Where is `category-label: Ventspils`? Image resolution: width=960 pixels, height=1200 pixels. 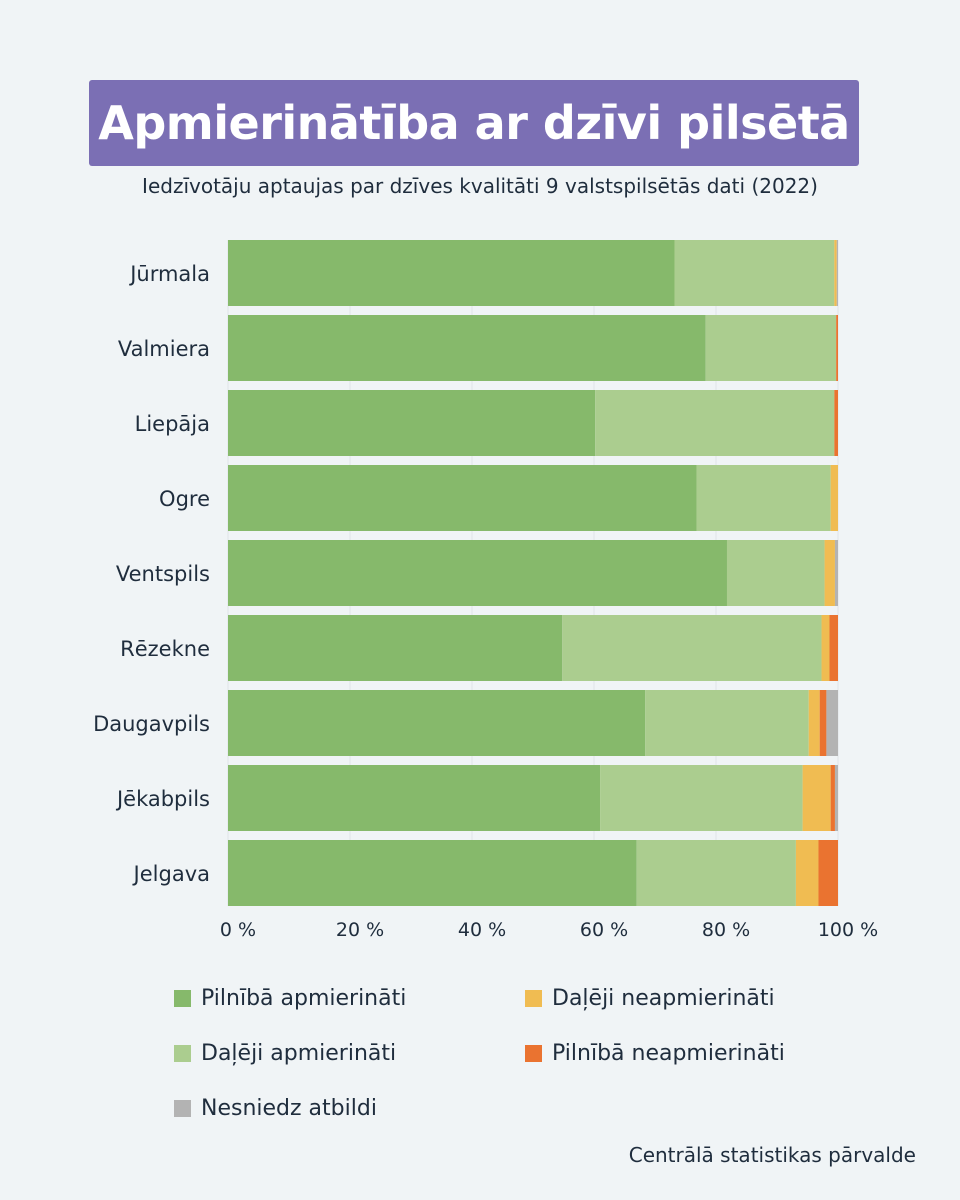
category-label: Ventspils is located at coordinates (163, 574).